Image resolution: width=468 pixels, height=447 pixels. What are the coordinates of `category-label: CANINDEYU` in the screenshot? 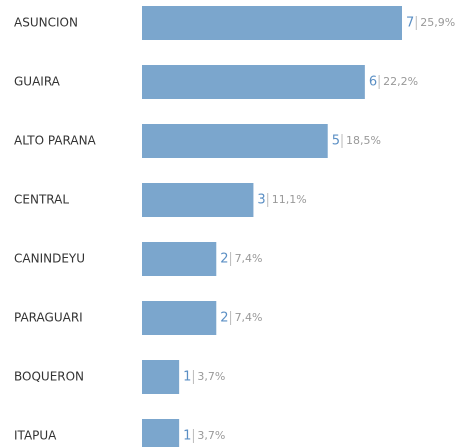 It's located at (49, 259).